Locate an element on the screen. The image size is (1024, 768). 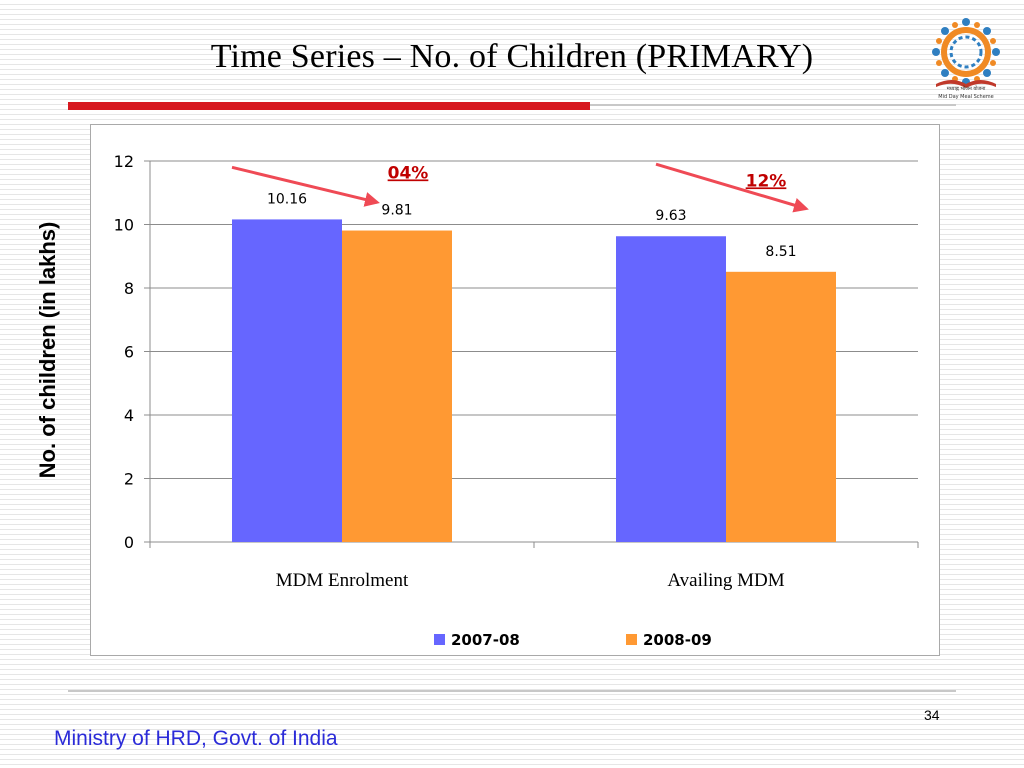
data-label: 8.51 is located at coordinates (780, 252).